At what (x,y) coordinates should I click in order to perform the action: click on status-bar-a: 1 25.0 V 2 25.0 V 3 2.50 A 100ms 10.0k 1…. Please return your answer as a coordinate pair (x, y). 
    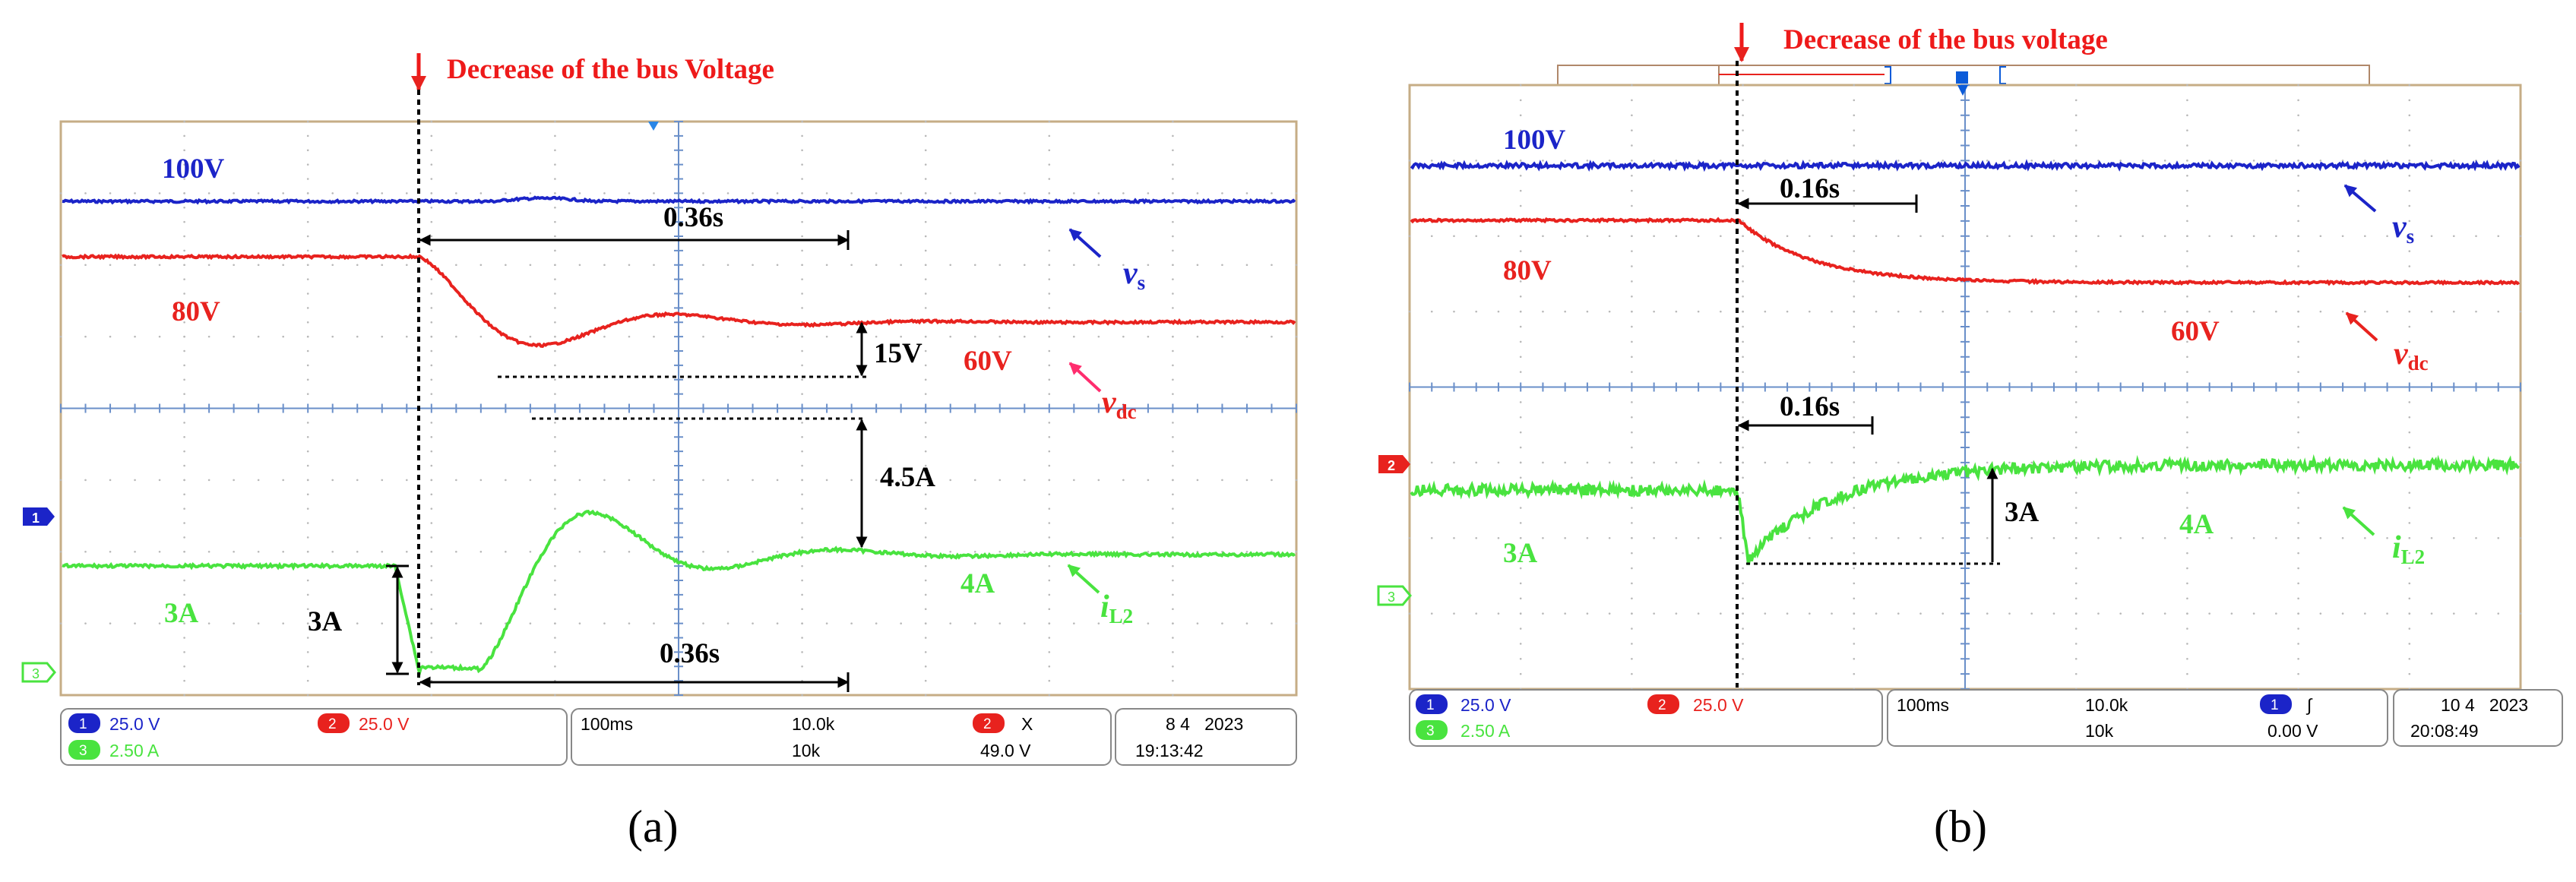
    Looking at the image, I should click on (678, 737).